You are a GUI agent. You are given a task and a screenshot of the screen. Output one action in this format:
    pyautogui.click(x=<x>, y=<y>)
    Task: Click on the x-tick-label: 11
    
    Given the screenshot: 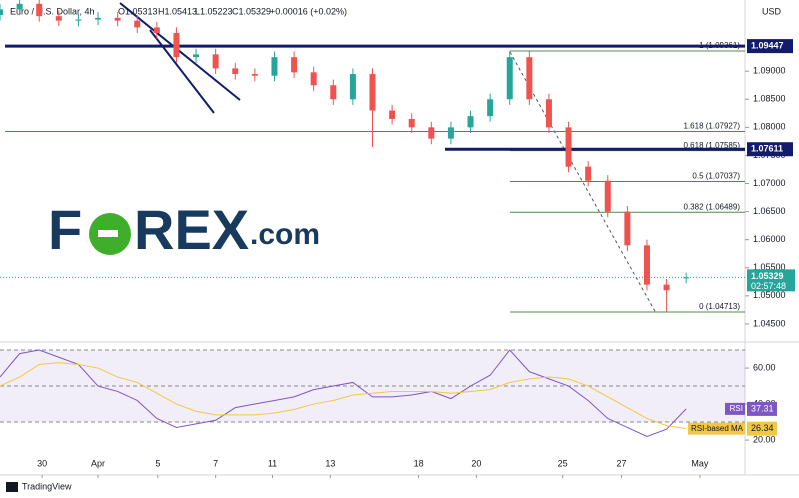 What is the action you would take?
    pyautogui.click(x=272, y=463)
    